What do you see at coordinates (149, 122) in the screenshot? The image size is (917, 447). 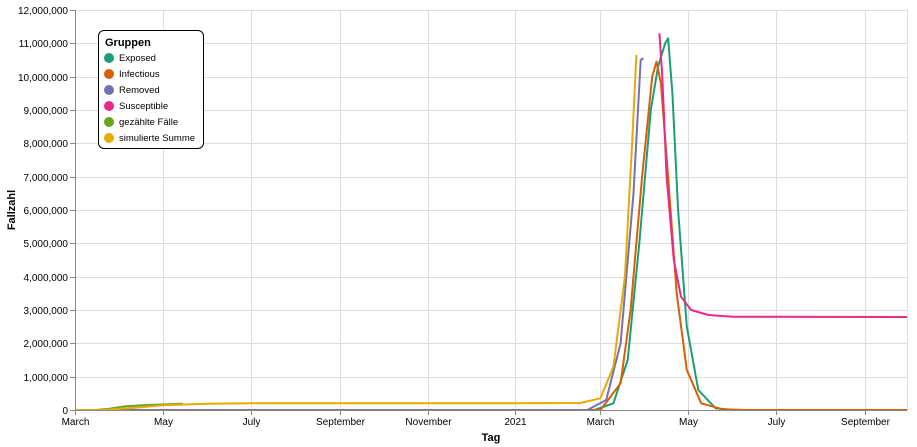 I see `legend-label: gezählte Fälle` at bounding box center [149, 122].